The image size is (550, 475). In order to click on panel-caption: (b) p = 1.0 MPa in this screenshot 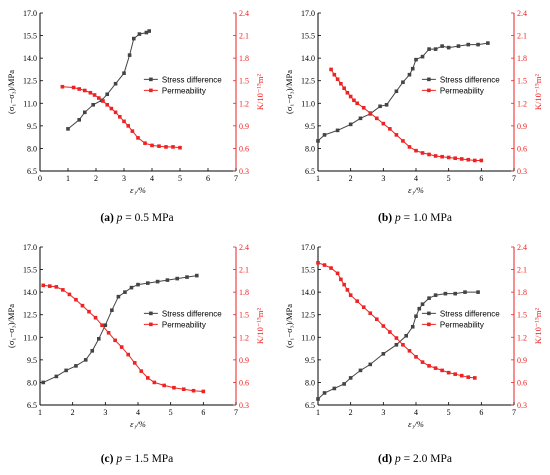, I will do `click(415, 218)`.